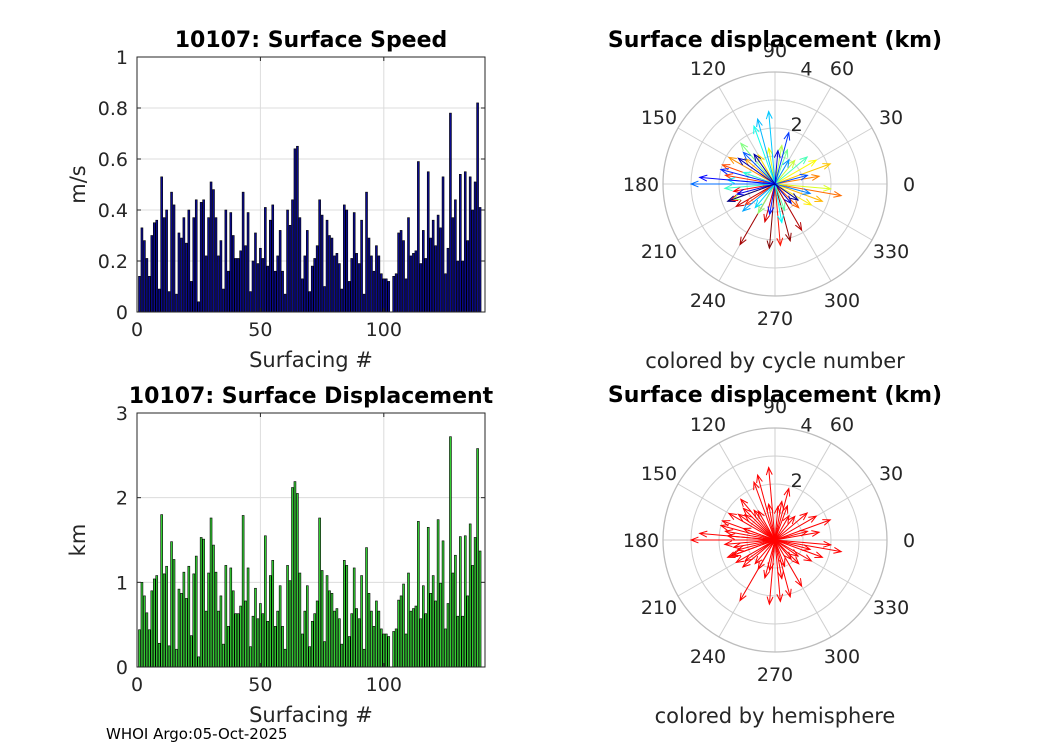 The height and width of the screenshot is (750, 1050). Describe the element at coordinates (113, 211) in the screenshot. I see `y-tick-label: 0.4` at that location.